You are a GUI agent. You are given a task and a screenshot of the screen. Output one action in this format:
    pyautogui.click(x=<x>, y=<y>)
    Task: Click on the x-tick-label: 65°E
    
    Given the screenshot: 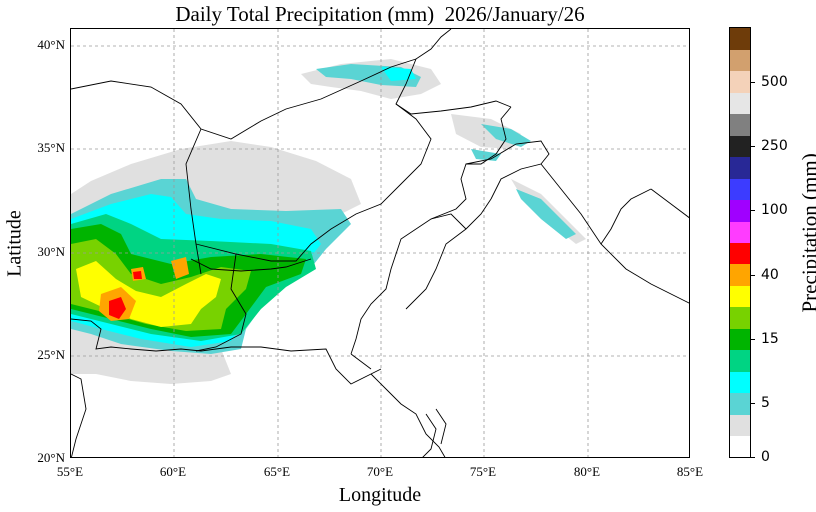 What is the action you would take?
    pyautogui.click(x=277, y=471)
    